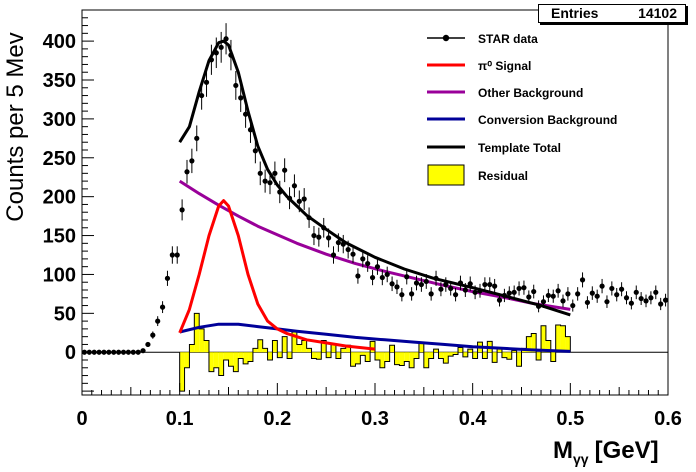 The width and height of the screenshot is (696, 472). I want to click on x-axis-label-unit: [GeV], so click(627, 450).